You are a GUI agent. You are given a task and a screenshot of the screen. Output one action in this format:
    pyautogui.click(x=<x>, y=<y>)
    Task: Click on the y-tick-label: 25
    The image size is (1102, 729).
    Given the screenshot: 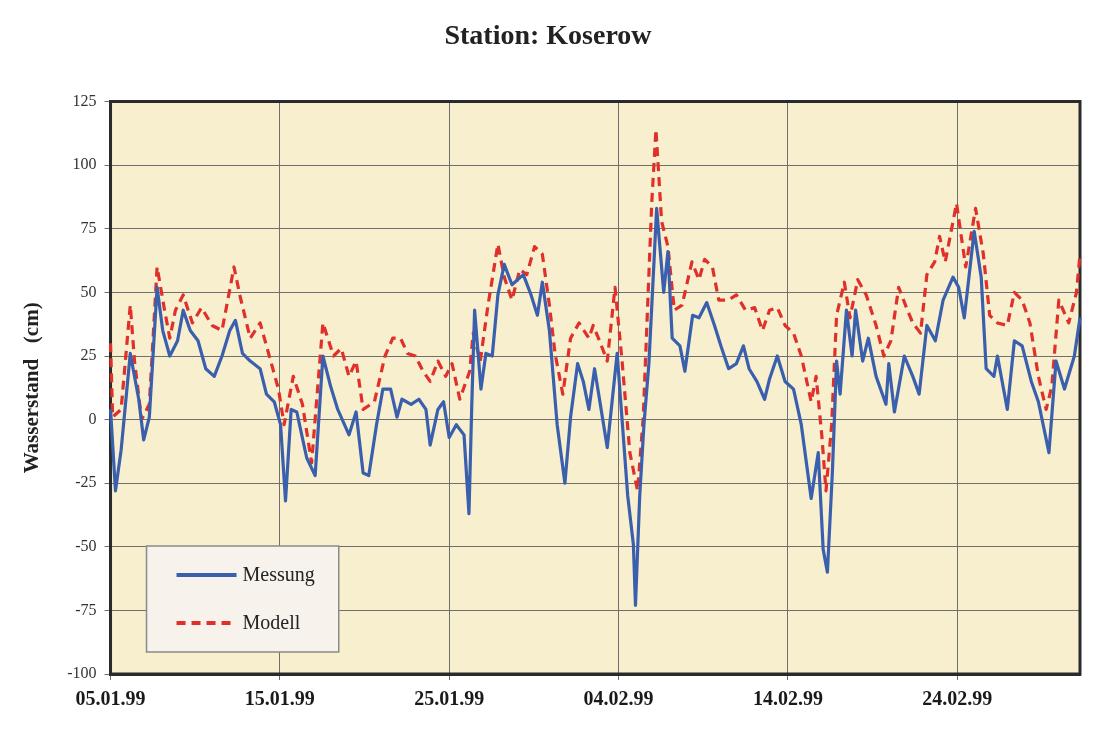 What is the action you would take?
    pyautogui.click(x=88, y=355)
    